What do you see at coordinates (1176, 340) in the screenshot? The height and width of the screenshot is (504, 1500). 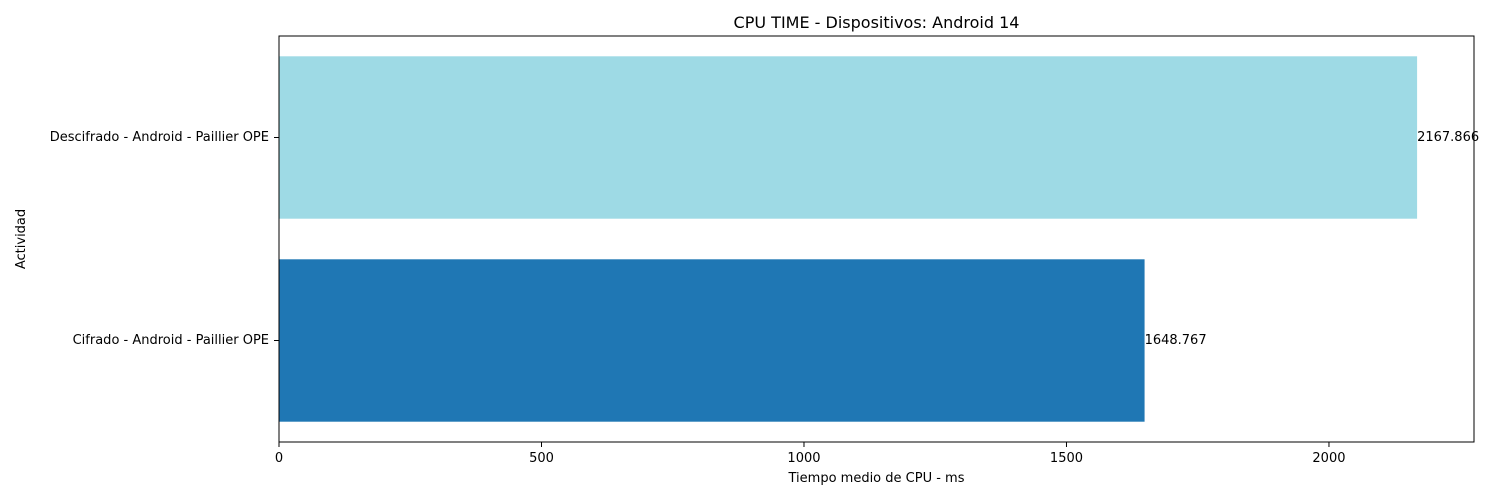 I see `bar-value-label: 1648.767` at bounding box center [1176, 340].